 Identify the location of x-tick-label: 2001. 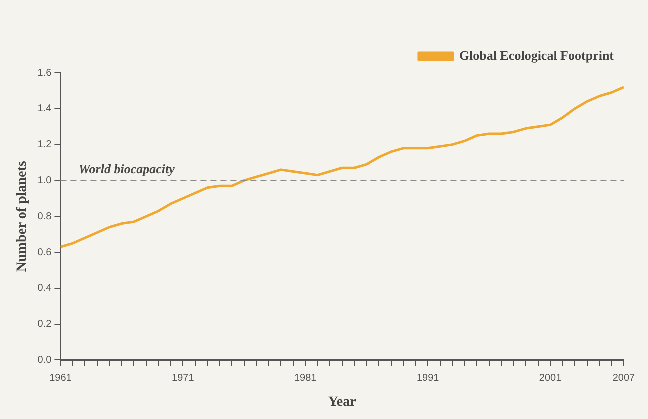
(550, 378).